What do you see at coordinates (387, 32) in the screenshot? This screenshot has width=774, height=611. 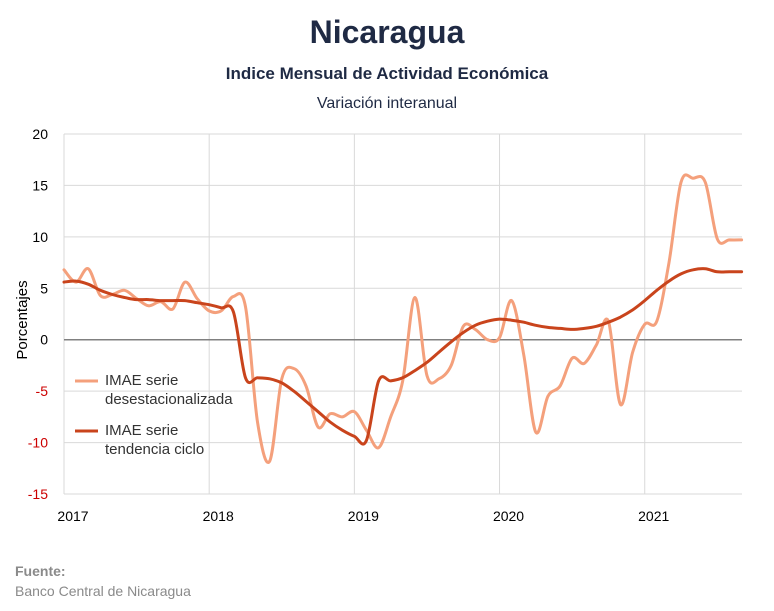 I see `chart-title: Nicaragua` at bounding box center [387, 32].